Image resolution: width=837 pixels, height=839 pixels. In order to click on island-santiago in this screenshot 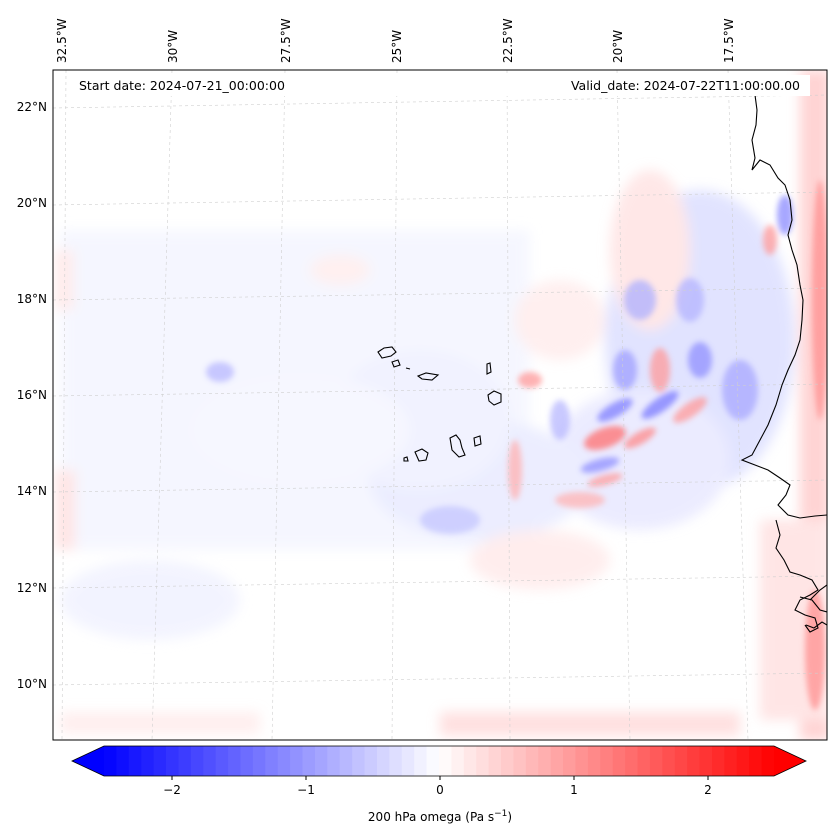, I will do `click(457, 446)`.